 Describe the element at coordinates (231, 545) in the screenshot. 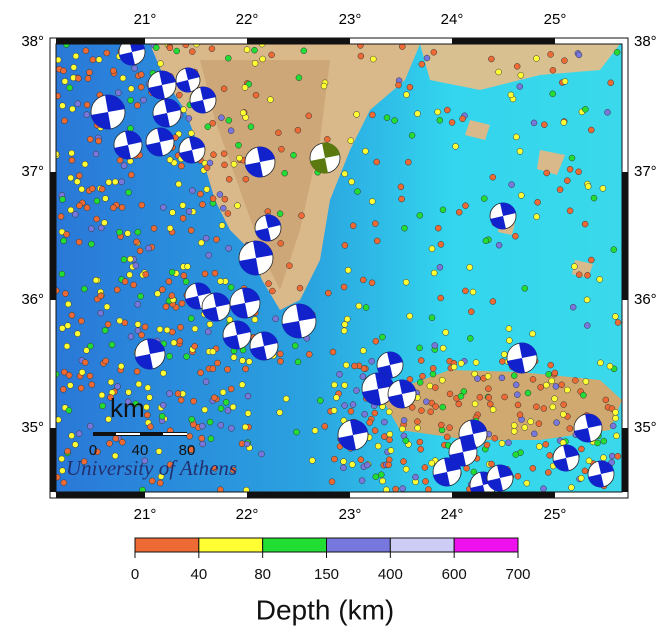

I see `colorbar-segment` at that location.